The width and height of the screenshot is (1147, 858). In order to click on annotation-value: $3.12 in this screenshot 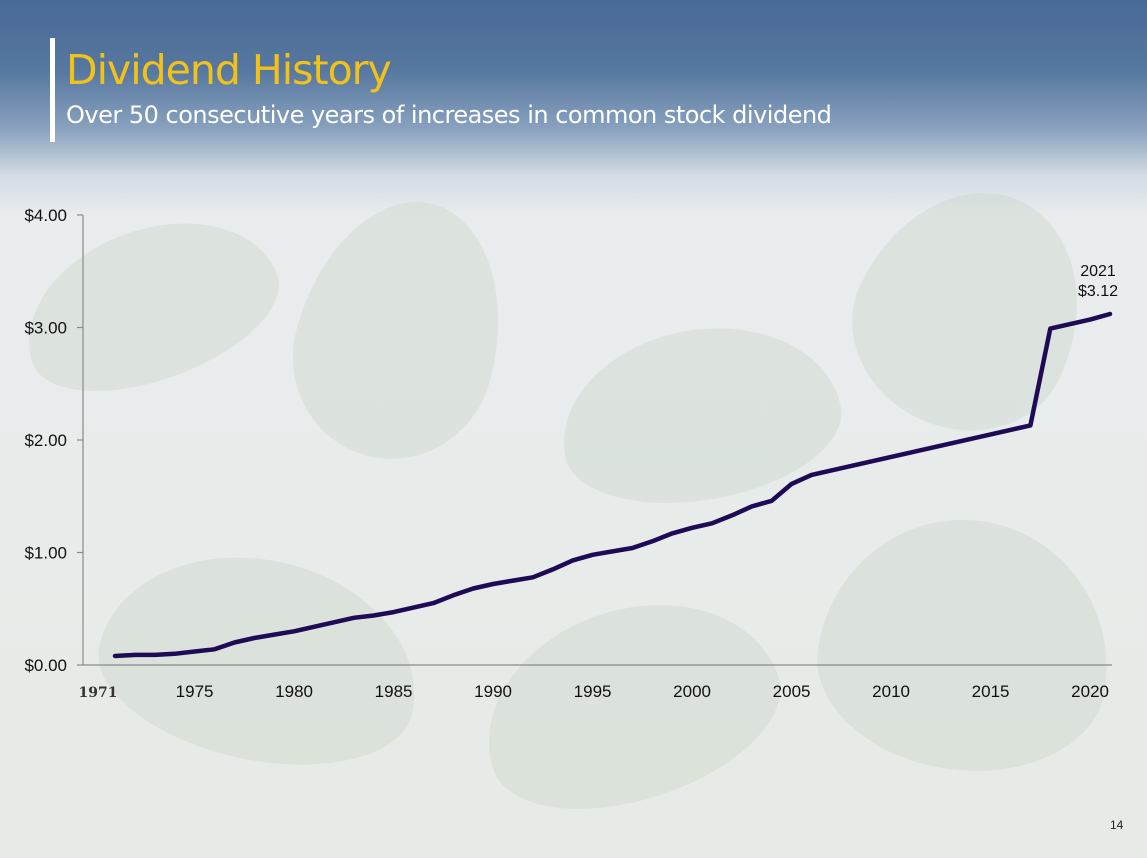, I will do `click(1098, 291)`.